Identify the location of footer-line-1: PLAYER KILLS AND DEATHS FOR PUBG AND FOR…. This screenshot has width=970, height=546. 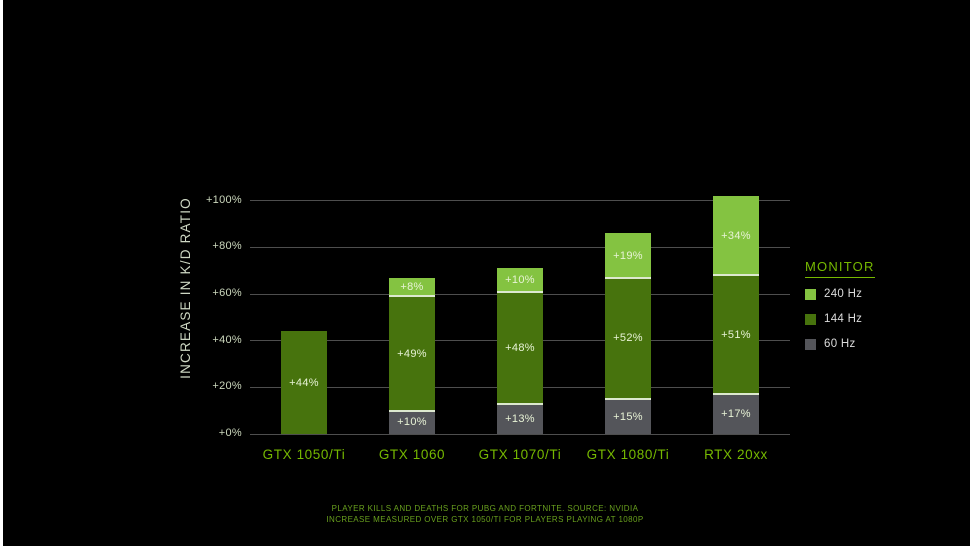
(485, 508).